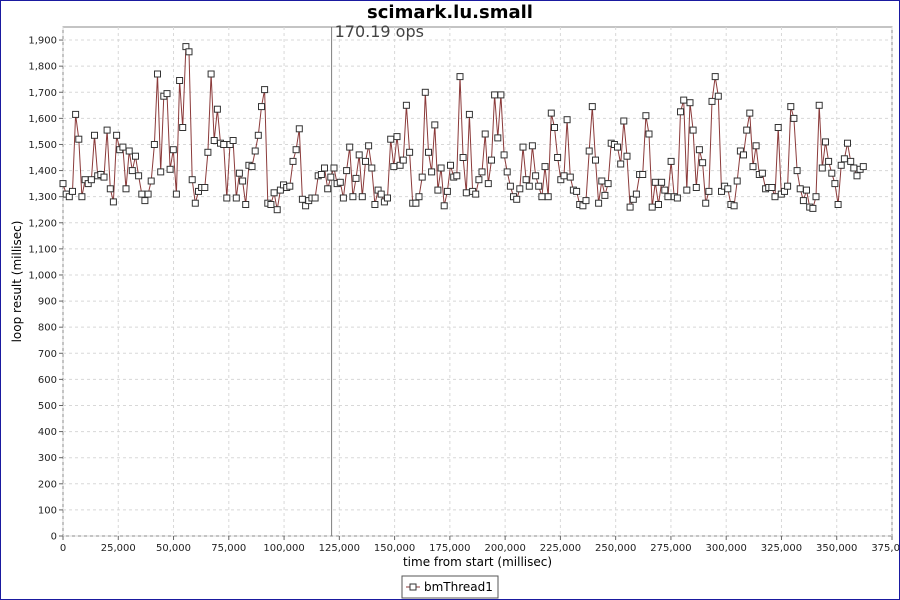  Describe the element at coordinates (339, 548) in the screenshot. I see `x-tick-label: 125,000` at that location.